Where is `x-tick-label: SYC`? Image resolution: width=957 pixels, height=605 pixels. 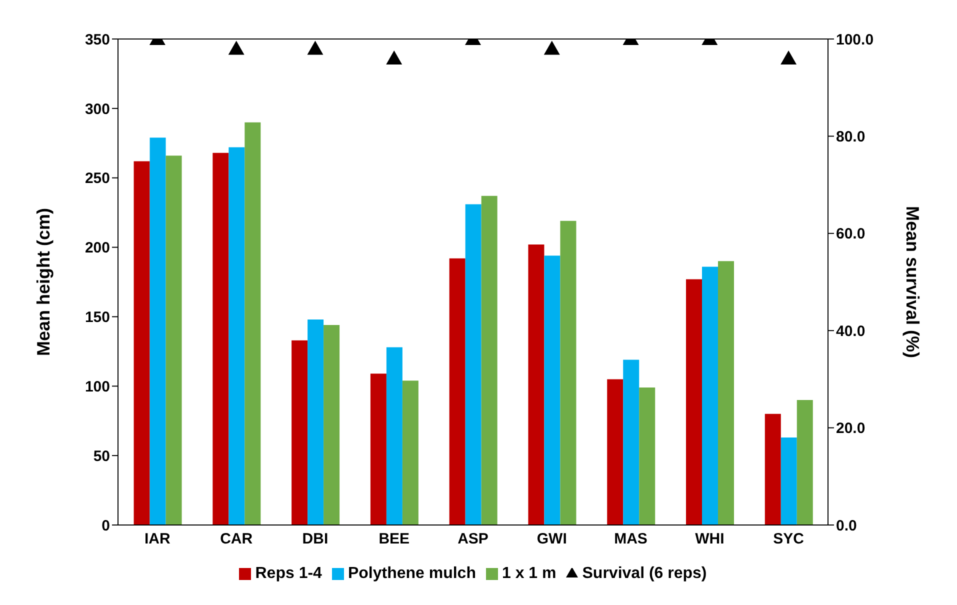 x-tick-label: SYC is located at coordinates (788, 539).